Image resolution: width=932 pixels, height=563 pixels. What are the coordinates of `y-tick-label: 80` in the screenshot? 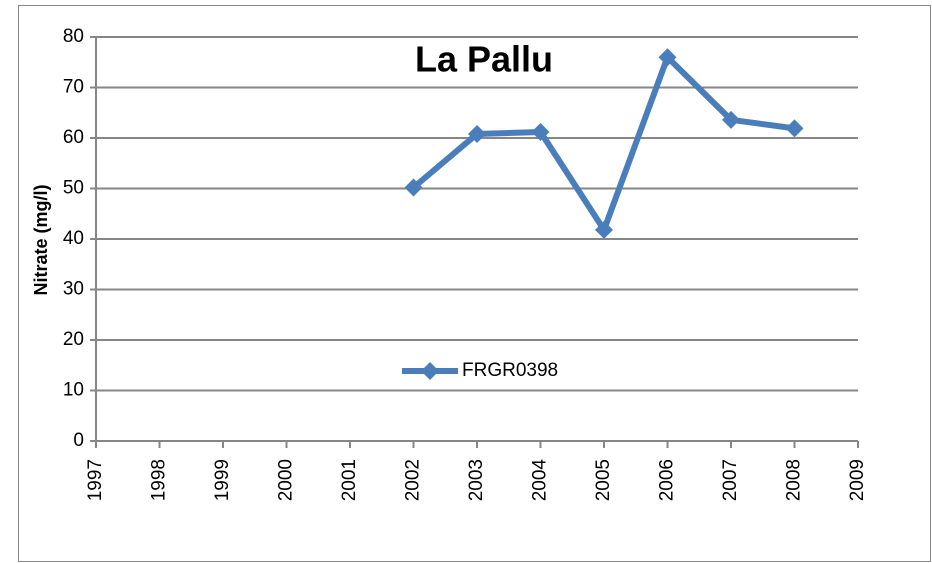 It's located at (73, 36).